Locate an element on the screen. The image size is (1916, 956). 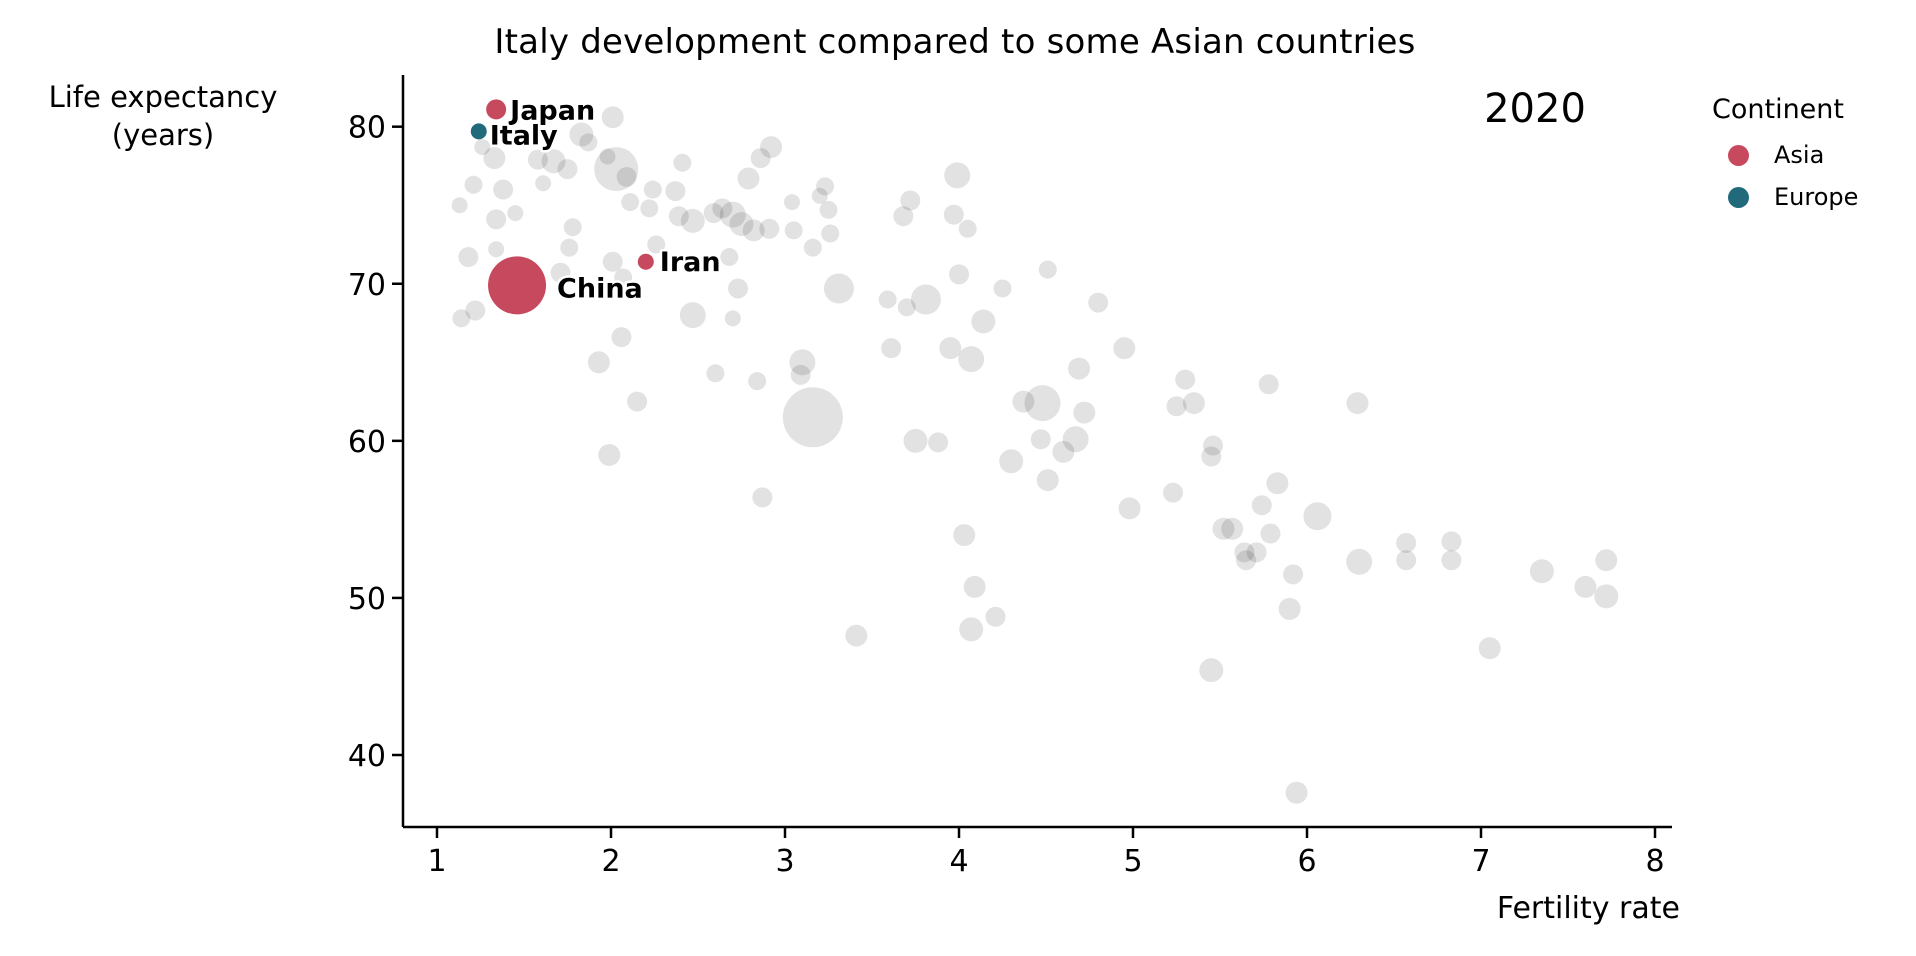
y-tick-label: 60 is located at coordinates (367, 442).